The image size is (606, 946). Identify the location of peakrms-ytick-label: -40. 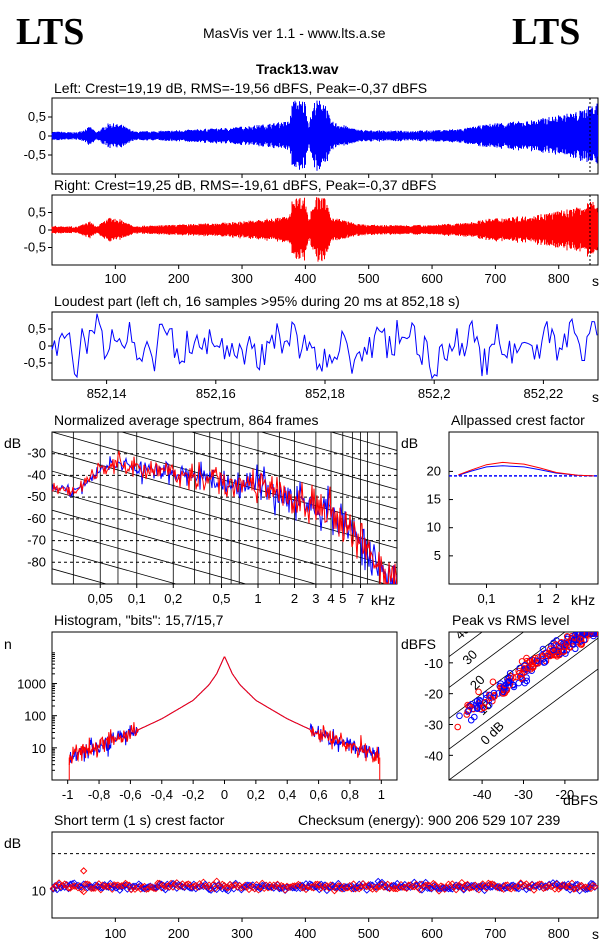
(433, 755).